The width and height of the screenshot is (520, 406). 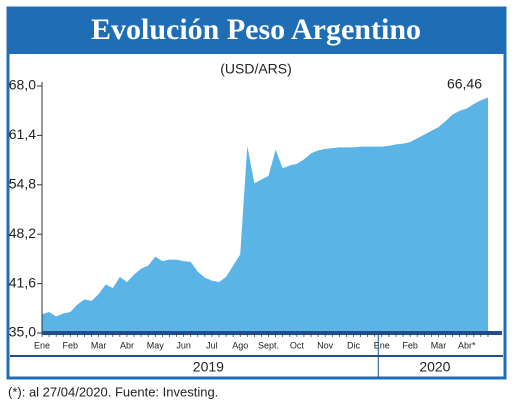 I want to click on x-tick-label: Nov, so click(x=325, y=345).